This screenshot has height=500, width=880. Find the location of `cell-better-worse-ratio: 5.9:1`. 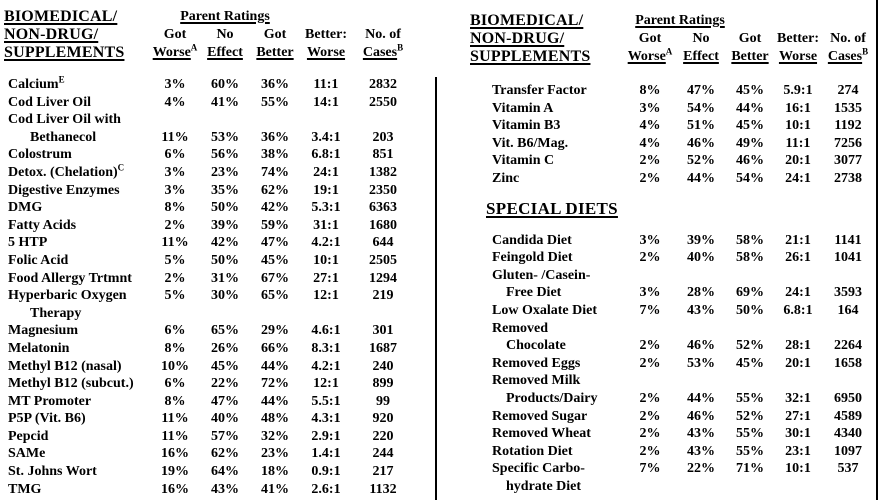

cell-better-worse-ratio: 5.9:1 is located at coordinates (798, 90).